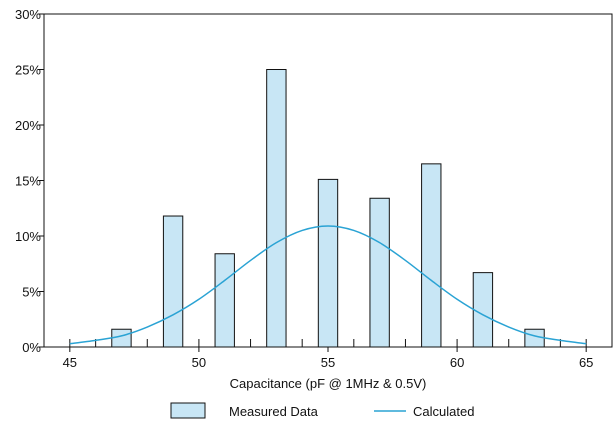 This screenshot has width=616, height=422. Describe the element at coordinates (274, 411) in the screenshot. I see `legend-label-measured: Measured Data` at that location.